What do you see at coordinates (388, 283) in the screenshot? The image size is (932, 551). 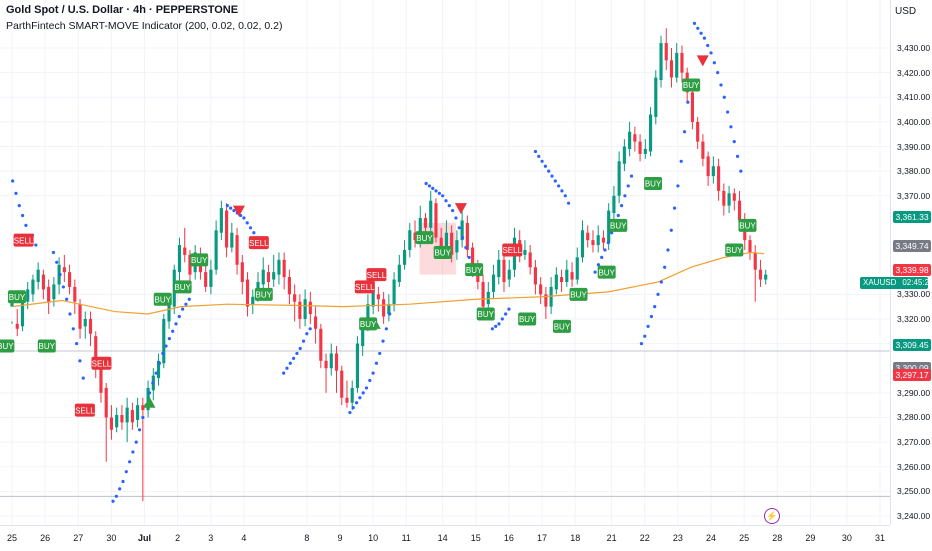 I see `ma-line` at bounding box center [388, 283].